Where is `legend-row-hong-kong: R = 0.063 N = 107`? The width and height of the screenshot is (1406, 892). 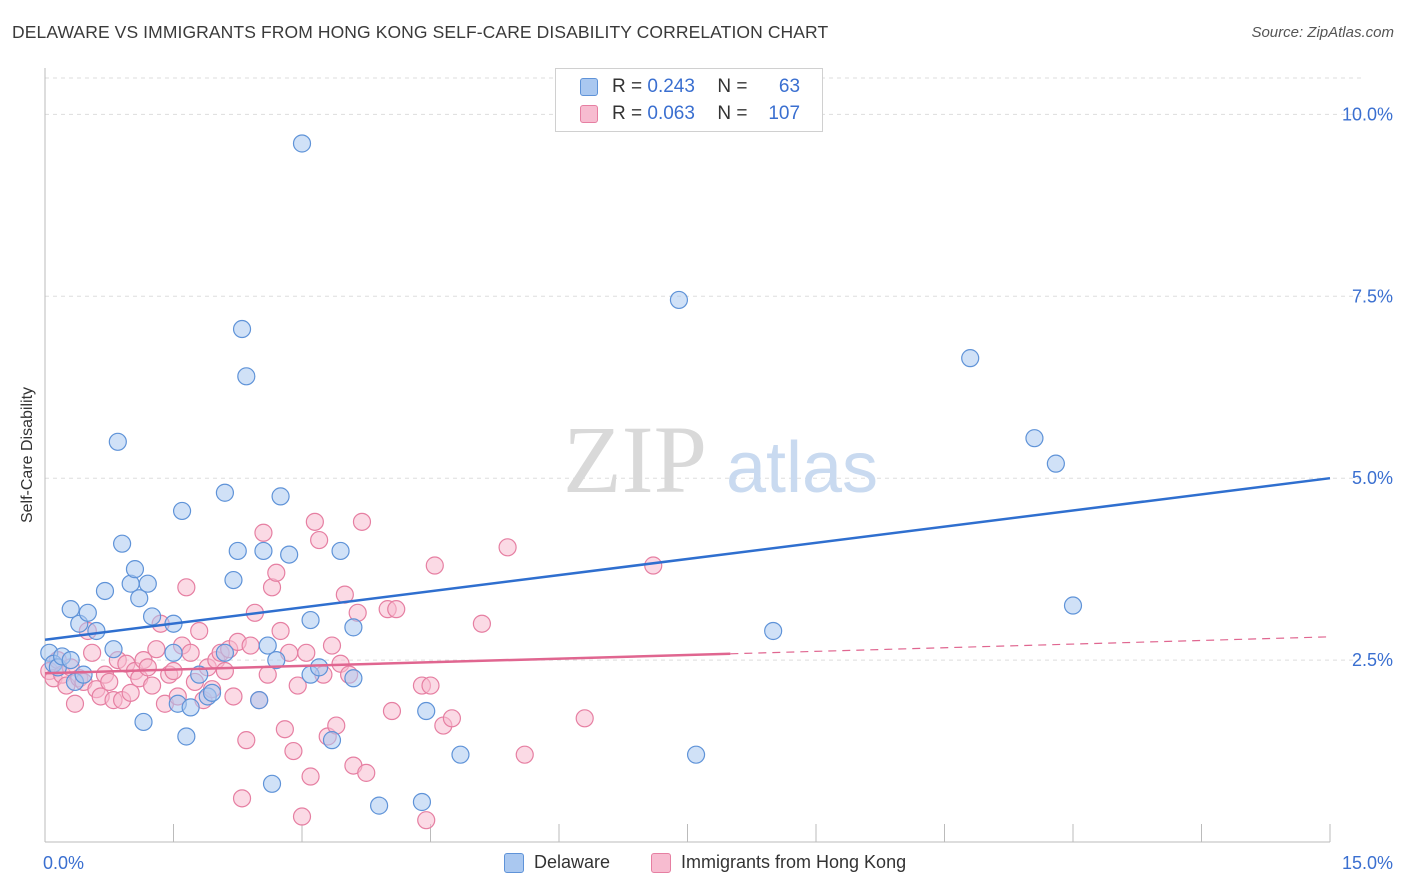 legend-row-hong-kong: R = 0.063 N = 107 is located at coordinates (690, 114).